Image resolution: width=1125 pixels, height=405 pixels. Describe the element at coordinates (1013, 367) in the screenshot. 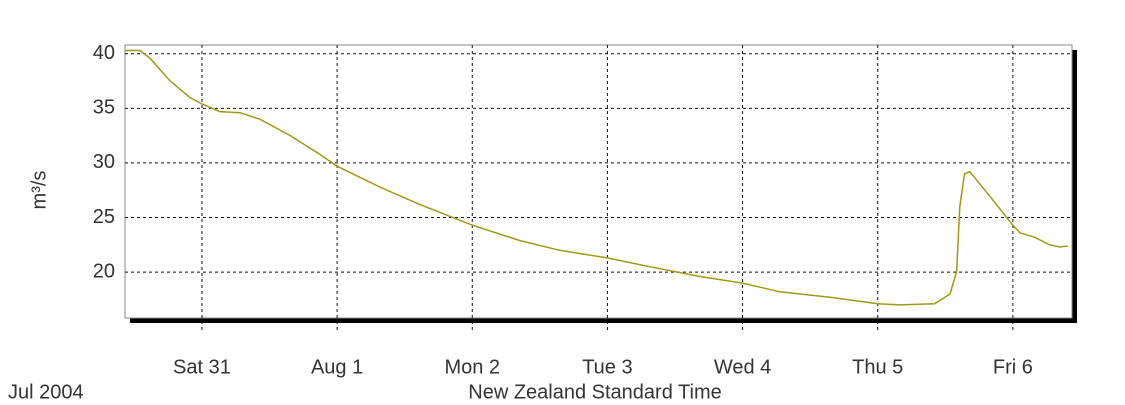

I see `x-tick-label: Fri 6` at that location.